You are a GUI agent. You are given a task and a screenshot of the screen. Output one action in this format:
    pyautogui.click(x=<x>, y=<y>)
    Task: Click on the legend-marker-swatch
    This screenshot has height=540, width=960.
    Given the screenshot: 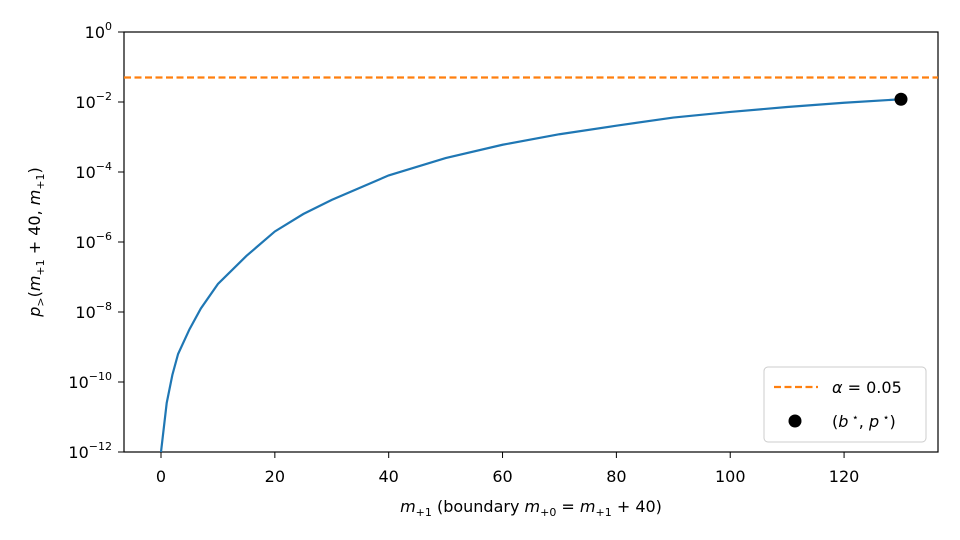 What is the action you would take?
    pyautogui.click(x=795, y=421)
    